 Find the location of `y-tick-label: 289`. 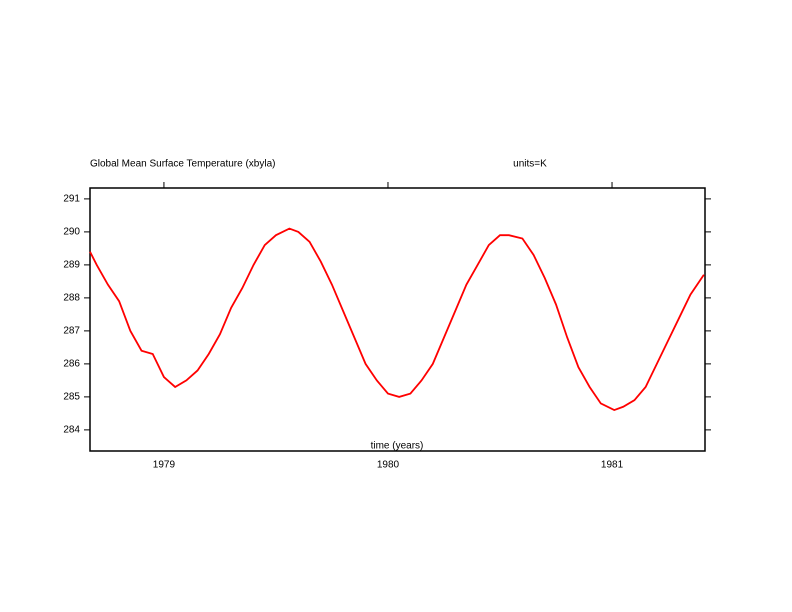

y-tick-label: 289 is located at coordinates (71, 265).